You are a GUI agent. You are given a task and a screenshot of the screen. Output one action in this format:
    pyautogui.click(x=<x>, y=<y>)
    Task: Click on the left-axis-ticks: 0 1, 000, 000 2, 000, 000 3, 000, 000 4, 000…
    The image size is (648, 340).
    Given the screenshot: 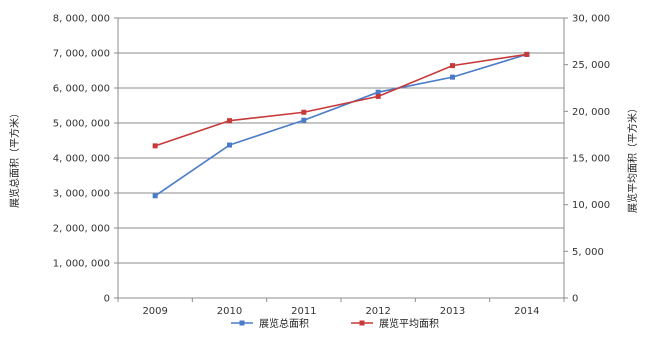 What is the action you would take?
    pyautogui.click(x=81, y=159)
    